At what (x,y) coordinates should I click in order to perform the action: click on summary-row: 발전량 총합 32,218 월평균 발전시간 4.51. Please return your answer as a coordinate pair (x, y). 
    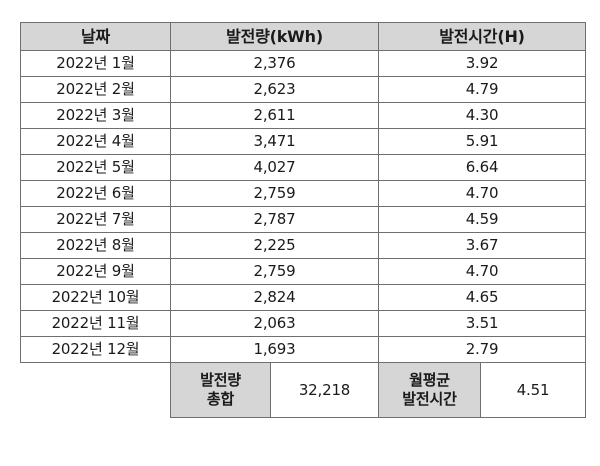
    Looking at the image, I should click on (303, 390).